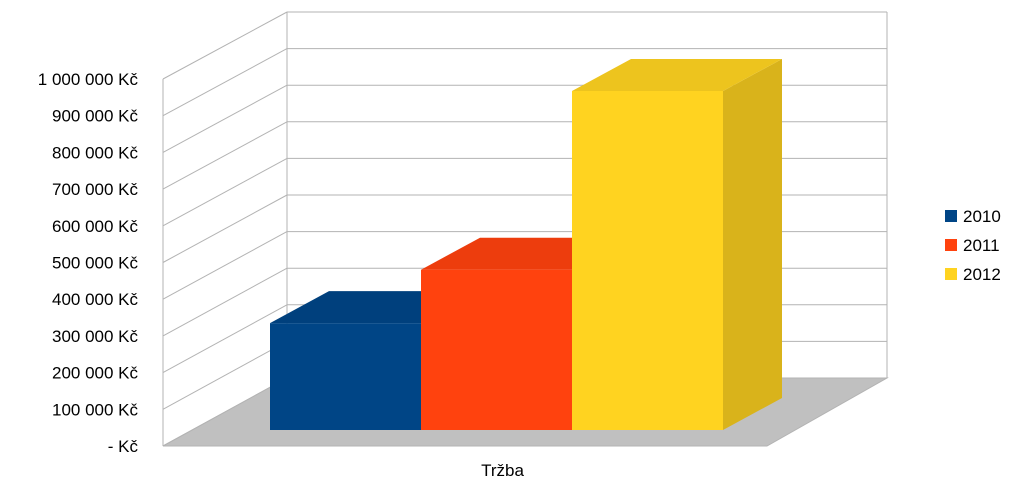 This screenshot has width=1015, height=483. I want to click on legend: 2010 2011 2012, so click(973, 245).